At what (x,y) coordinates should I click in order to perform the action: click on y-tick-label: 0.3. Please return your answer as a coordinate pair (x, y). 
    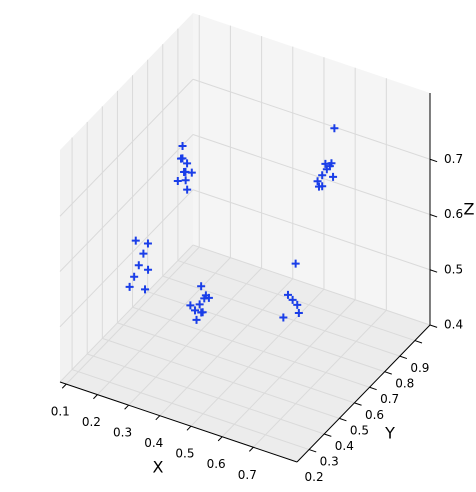
    Looking at the image, I should click on (329, 461).